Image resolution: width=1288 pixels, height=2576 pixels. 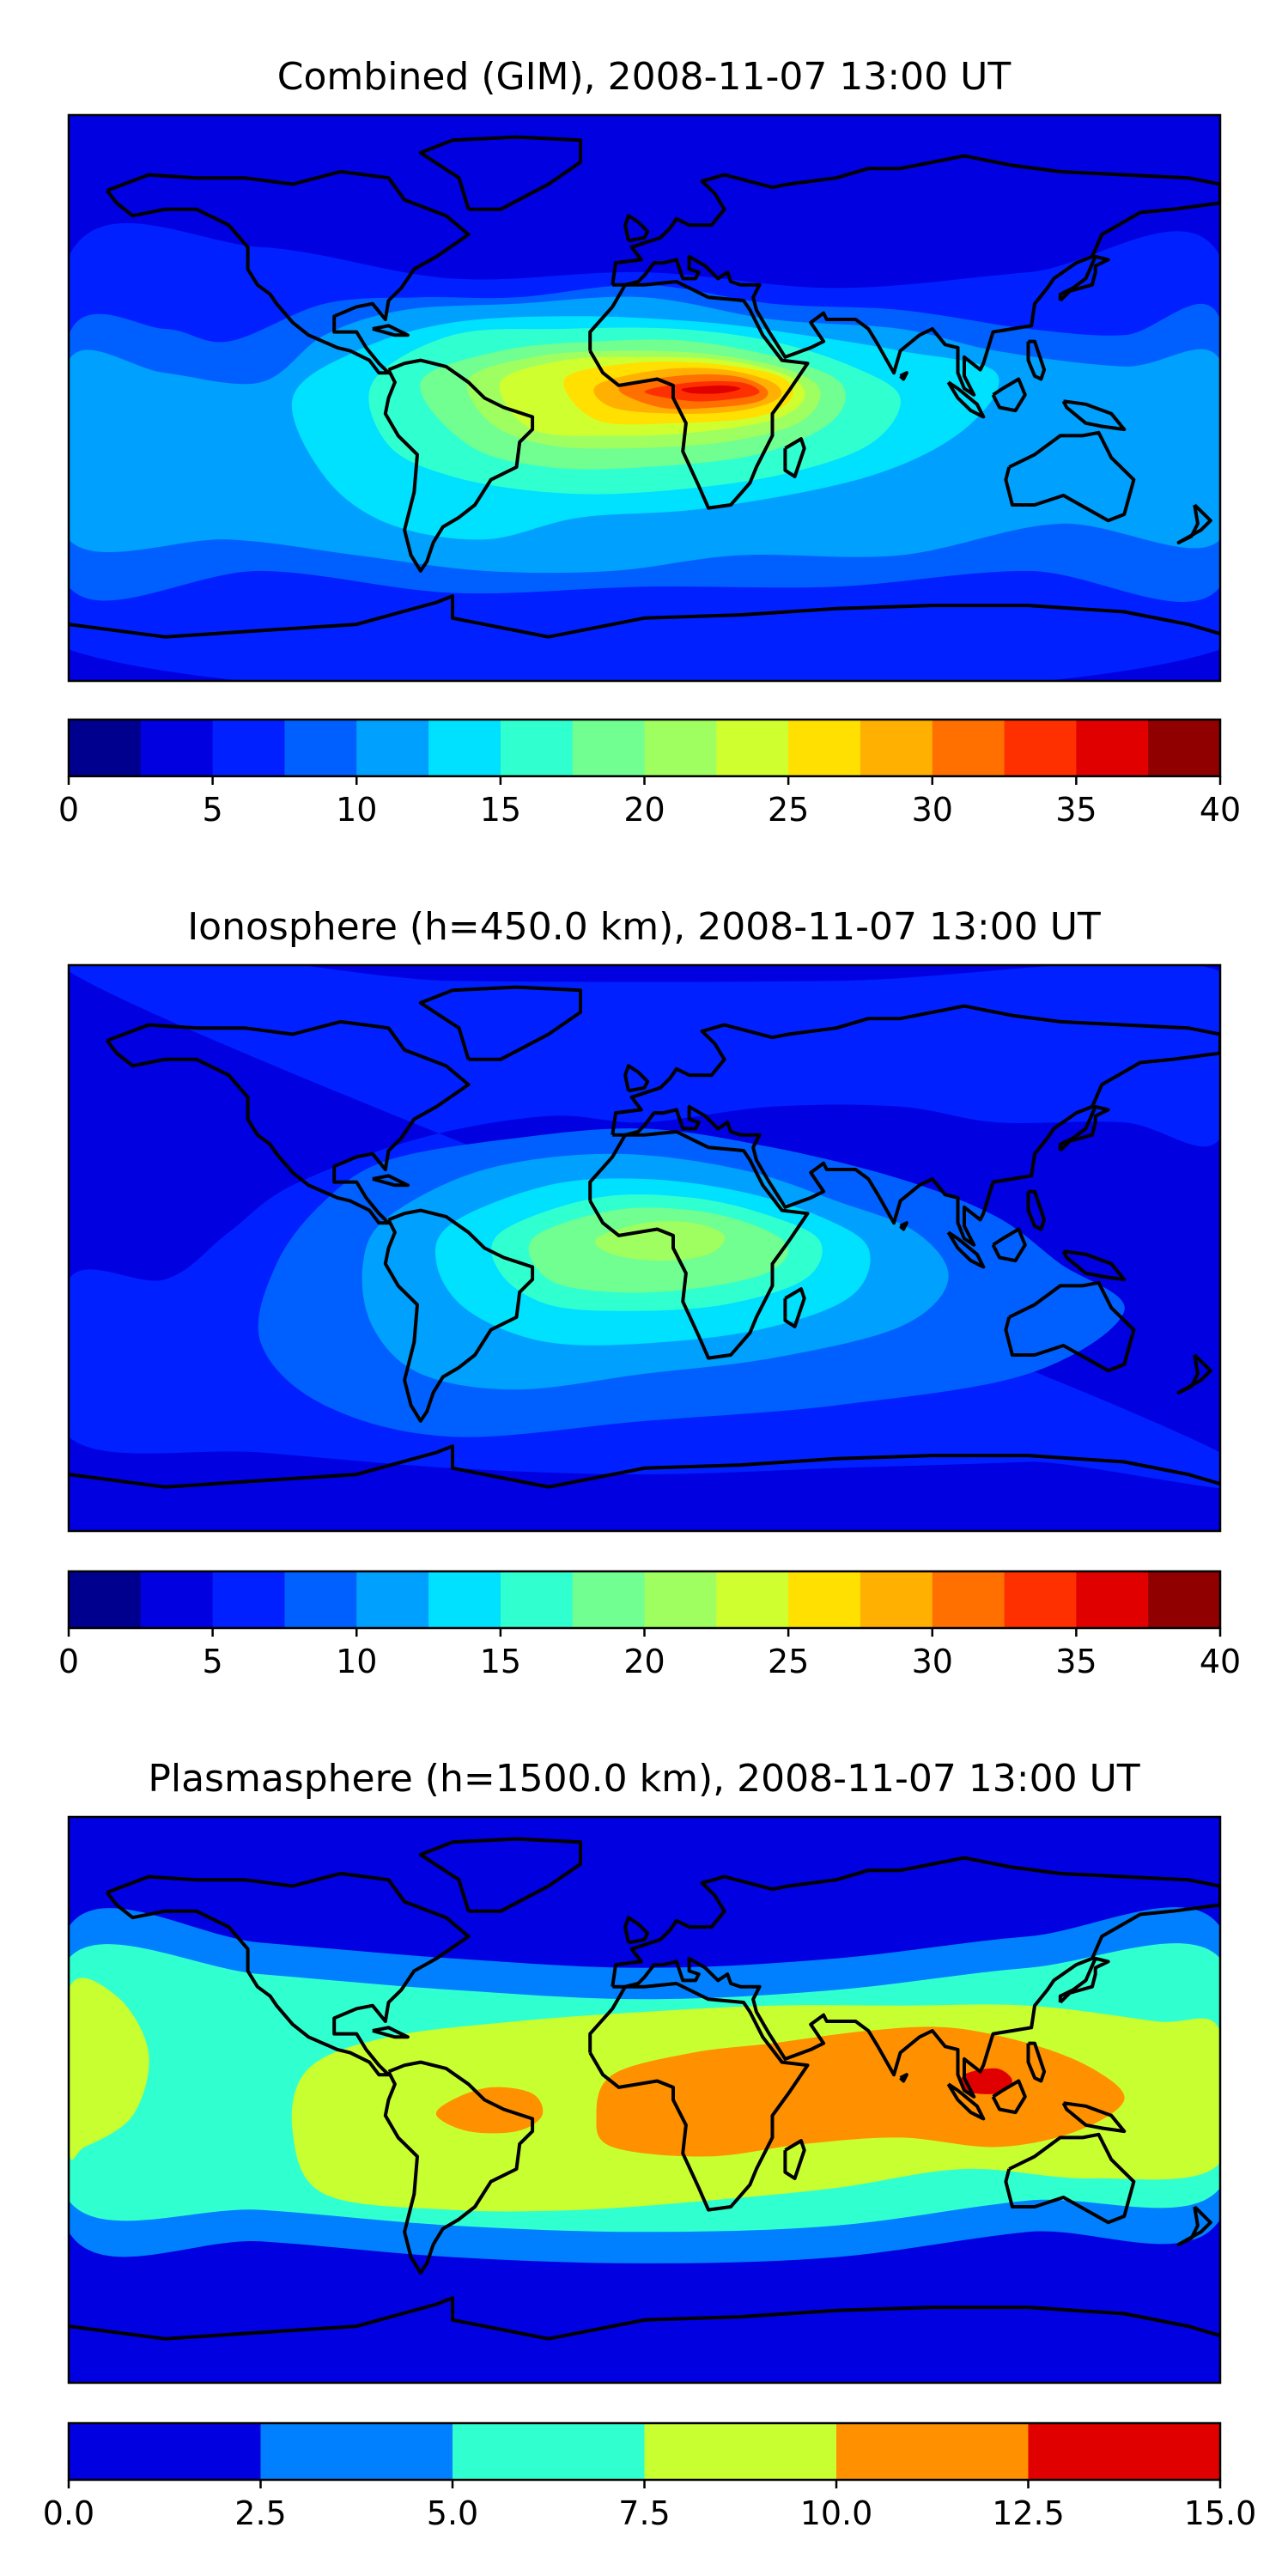 What do you see at coordinates (644, 810) in the screenshot?
I see `colorbar-tick-label: 20` at bounding box center [644, 810].